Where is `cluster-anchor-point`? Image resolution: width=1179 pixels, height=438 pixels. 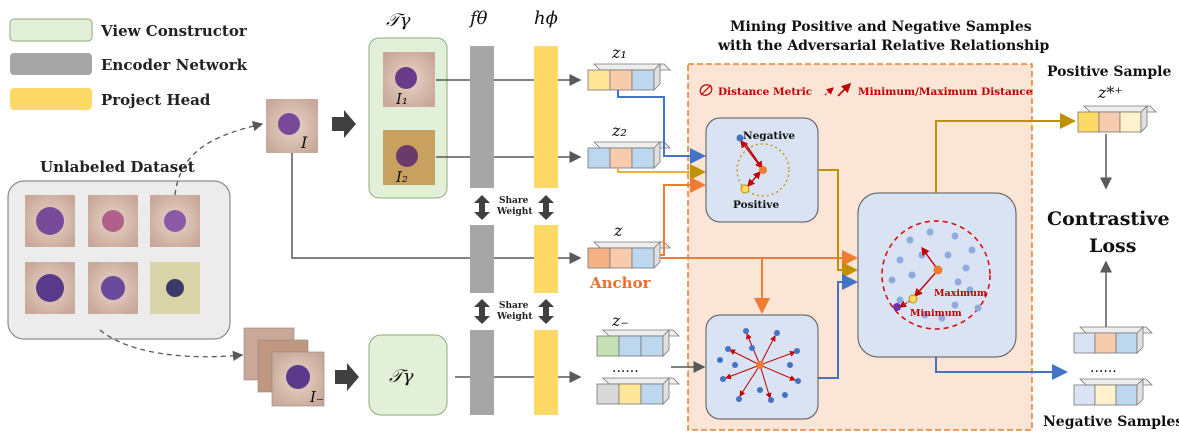
cluster-anchor-point is located at coordinates (760, 365).